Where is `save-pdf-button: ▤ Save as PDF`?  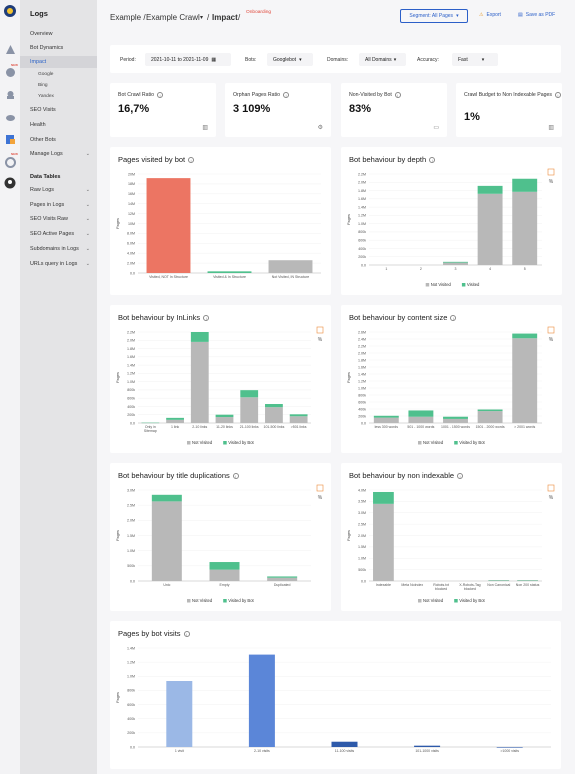
save-pdf-button: ▤ Save as PDF is located at coordinates (536, 15).